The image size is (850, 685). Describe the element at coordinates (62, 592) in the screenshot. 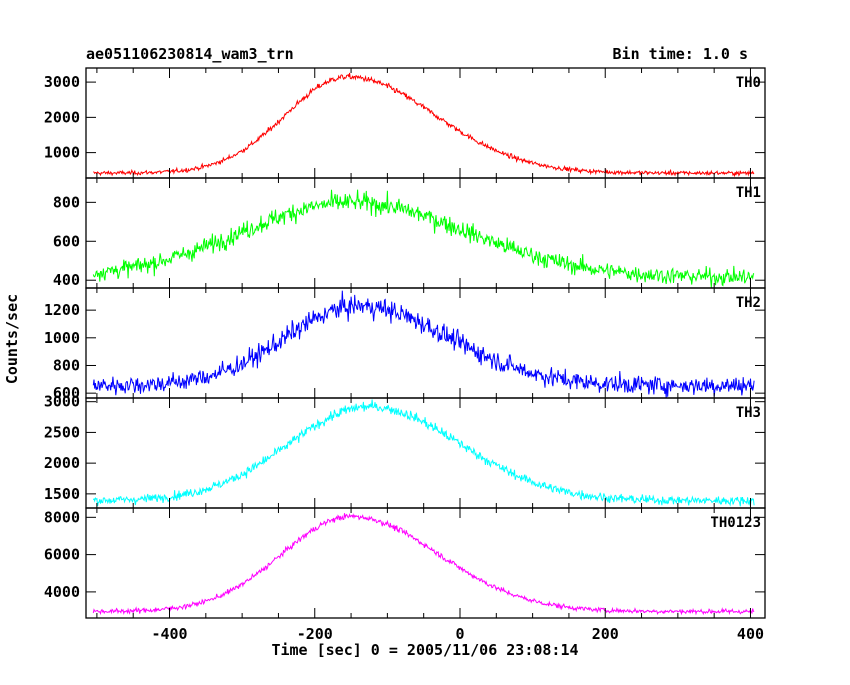

I see `y-tick-label: 4000` at that location.